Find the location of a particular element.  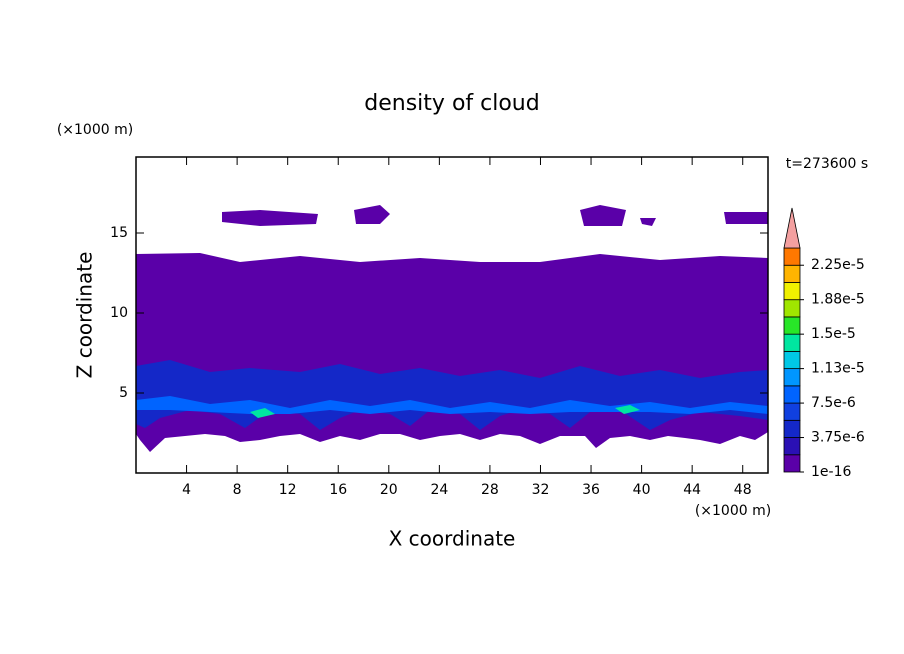

colorbar-tick-label: 7.5e-6 is located at coordinates (833, 403).